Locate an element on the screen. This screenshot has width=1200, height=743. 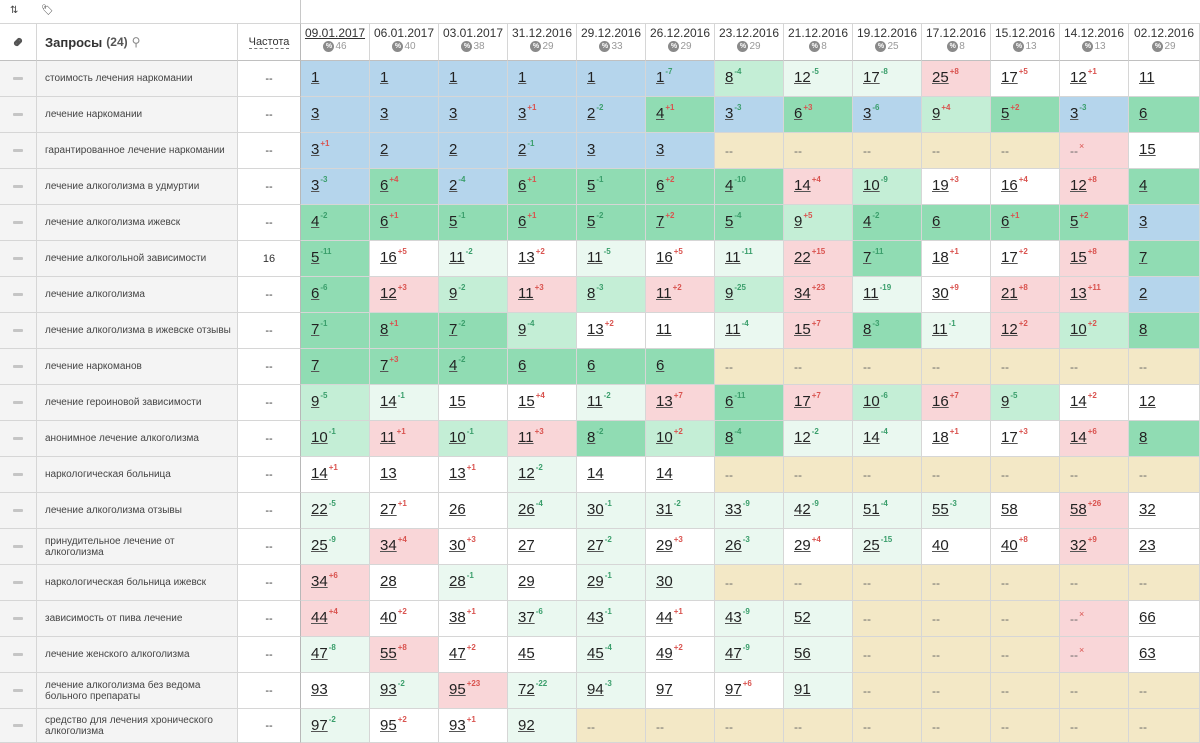
position-value: 26 is located at coordinates (733, 545).